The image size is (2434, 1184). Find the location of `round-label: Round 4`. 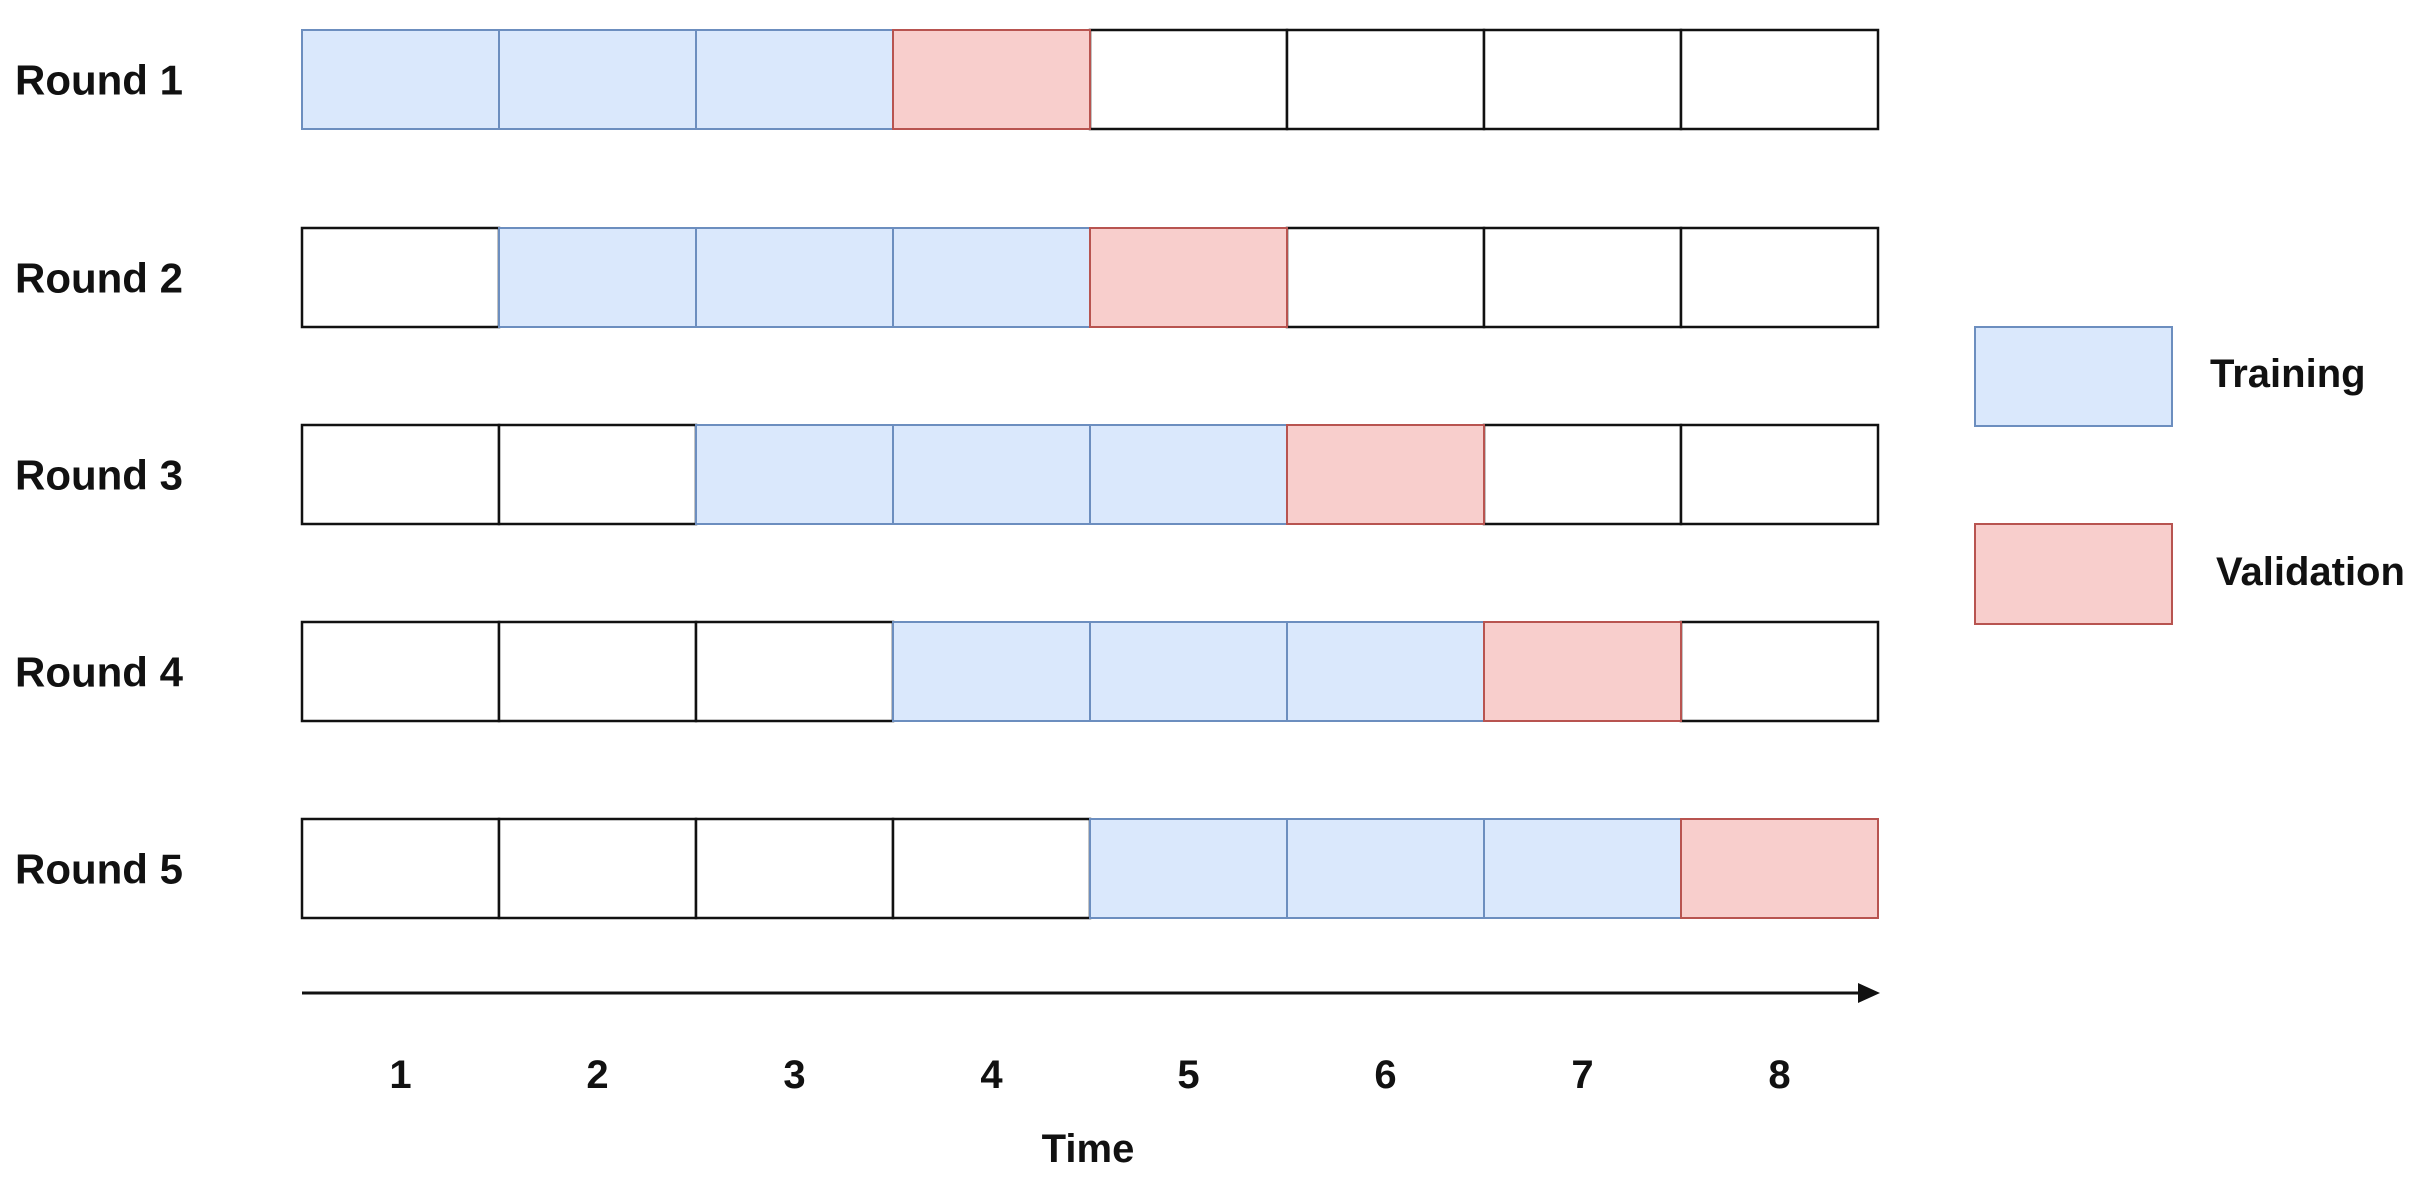

round-label: Round 4 is located at coordinates (99, 672).